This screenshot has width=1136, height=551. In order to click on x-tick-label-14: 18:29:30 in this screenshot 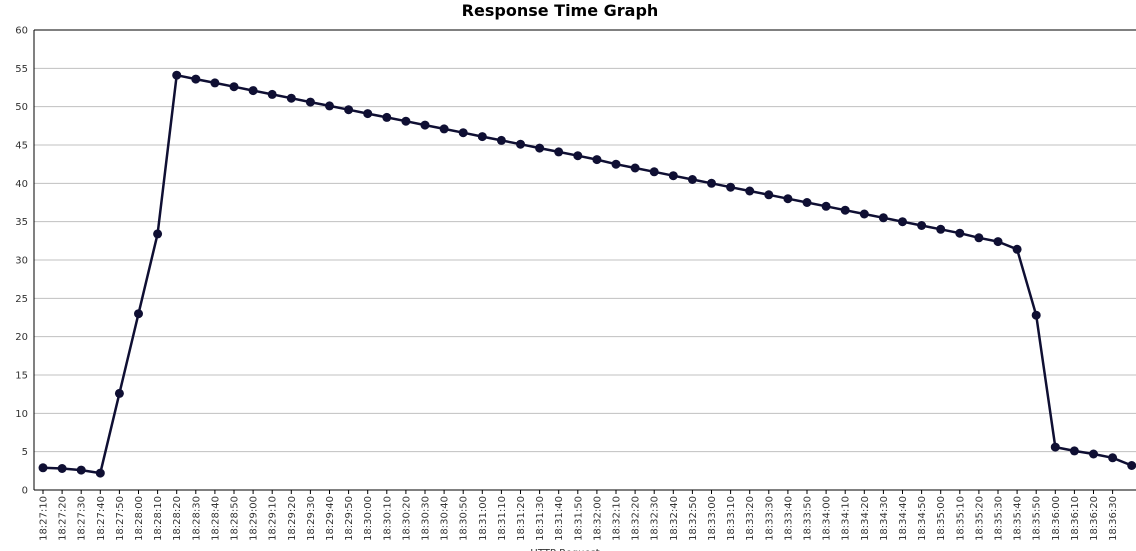, I will do `click(311, 518)`.